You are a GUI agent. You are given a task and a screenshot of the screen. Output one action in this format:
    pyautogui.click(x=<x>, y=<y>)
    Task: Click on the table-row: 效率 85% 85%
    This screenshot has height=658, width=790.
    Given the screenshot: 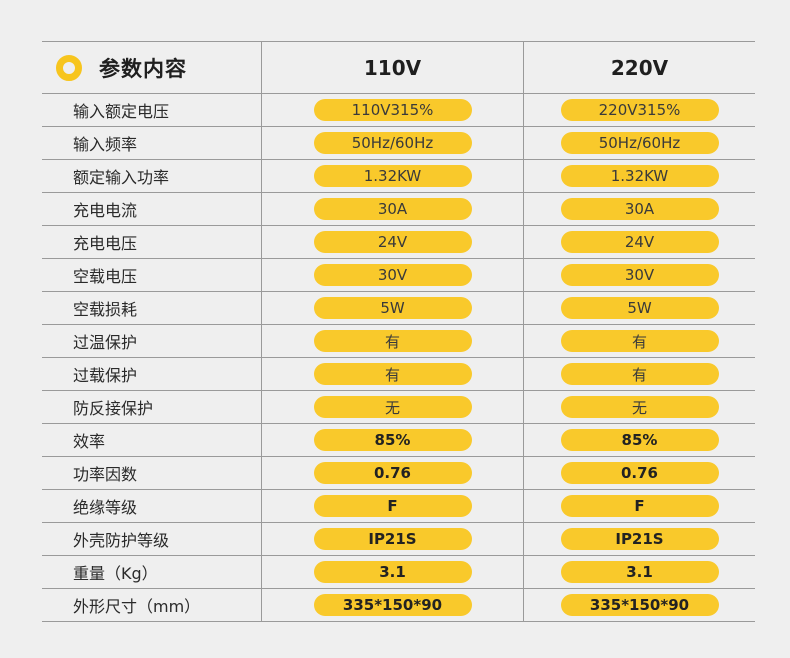 What is the action you would take?
    pyautogui.click(x=398, y=440)
    